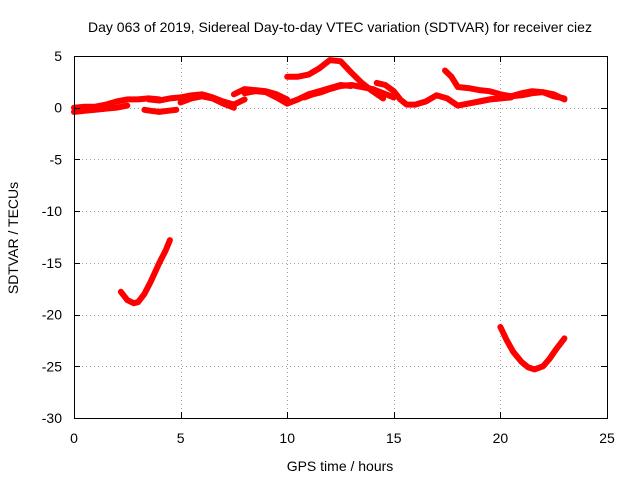 This screenshot has width=640, height=480. What do you see at coordinates (74, 438) in the screenshot?
I see `x-tick-label: 0` at bounding box center [74, 438].